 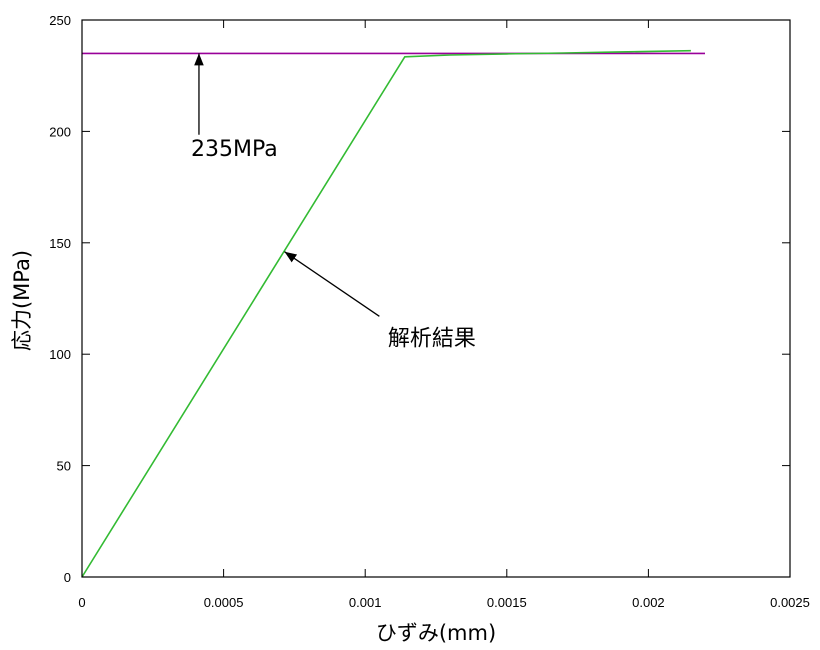 I want to click on annotation-arrow, so click(x=332, y=284).